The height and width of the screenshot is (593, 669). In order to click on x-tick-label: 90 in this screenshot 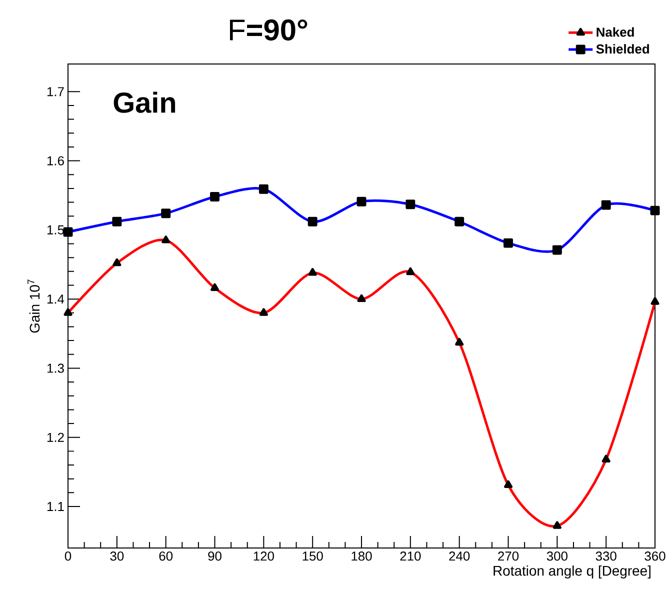, I will do `click(215, 556)`.